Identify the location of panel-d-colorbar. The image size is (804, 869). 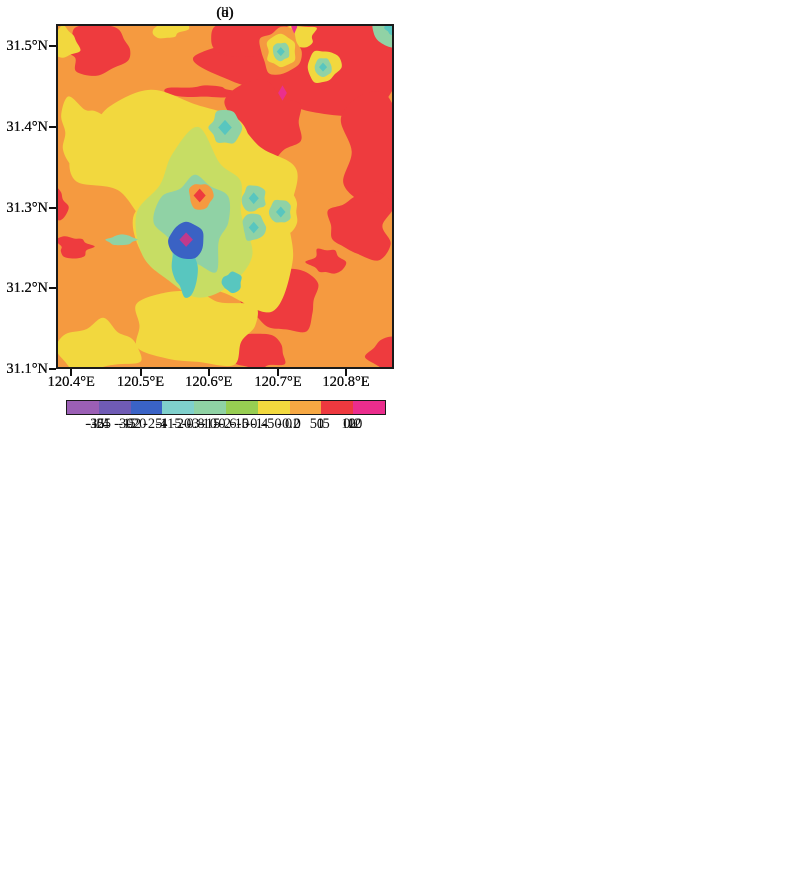
(226, 407).